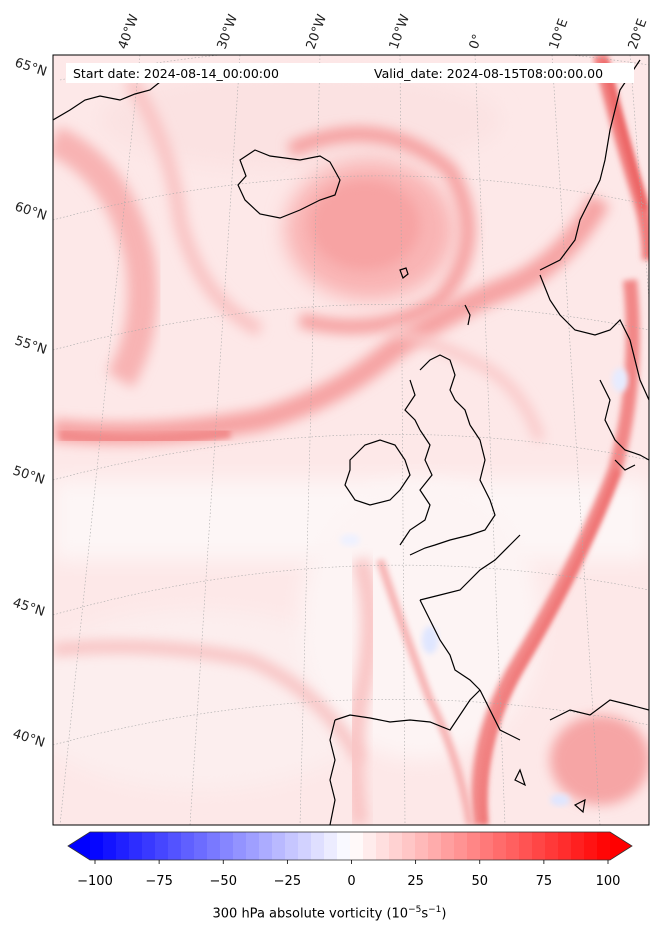  What do you see at coordinates (158, 881) in the screenshot?
I see `colorbar-tick-label: −75` at bounding box center [158, 881].